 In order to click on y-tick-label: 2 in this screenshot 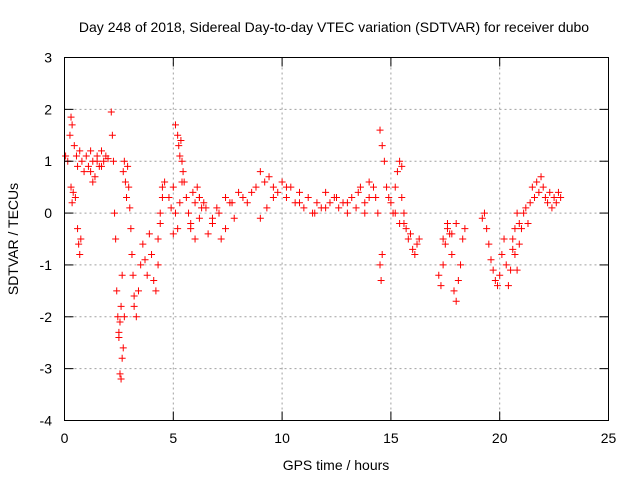, I will do `click(48, 109)`.